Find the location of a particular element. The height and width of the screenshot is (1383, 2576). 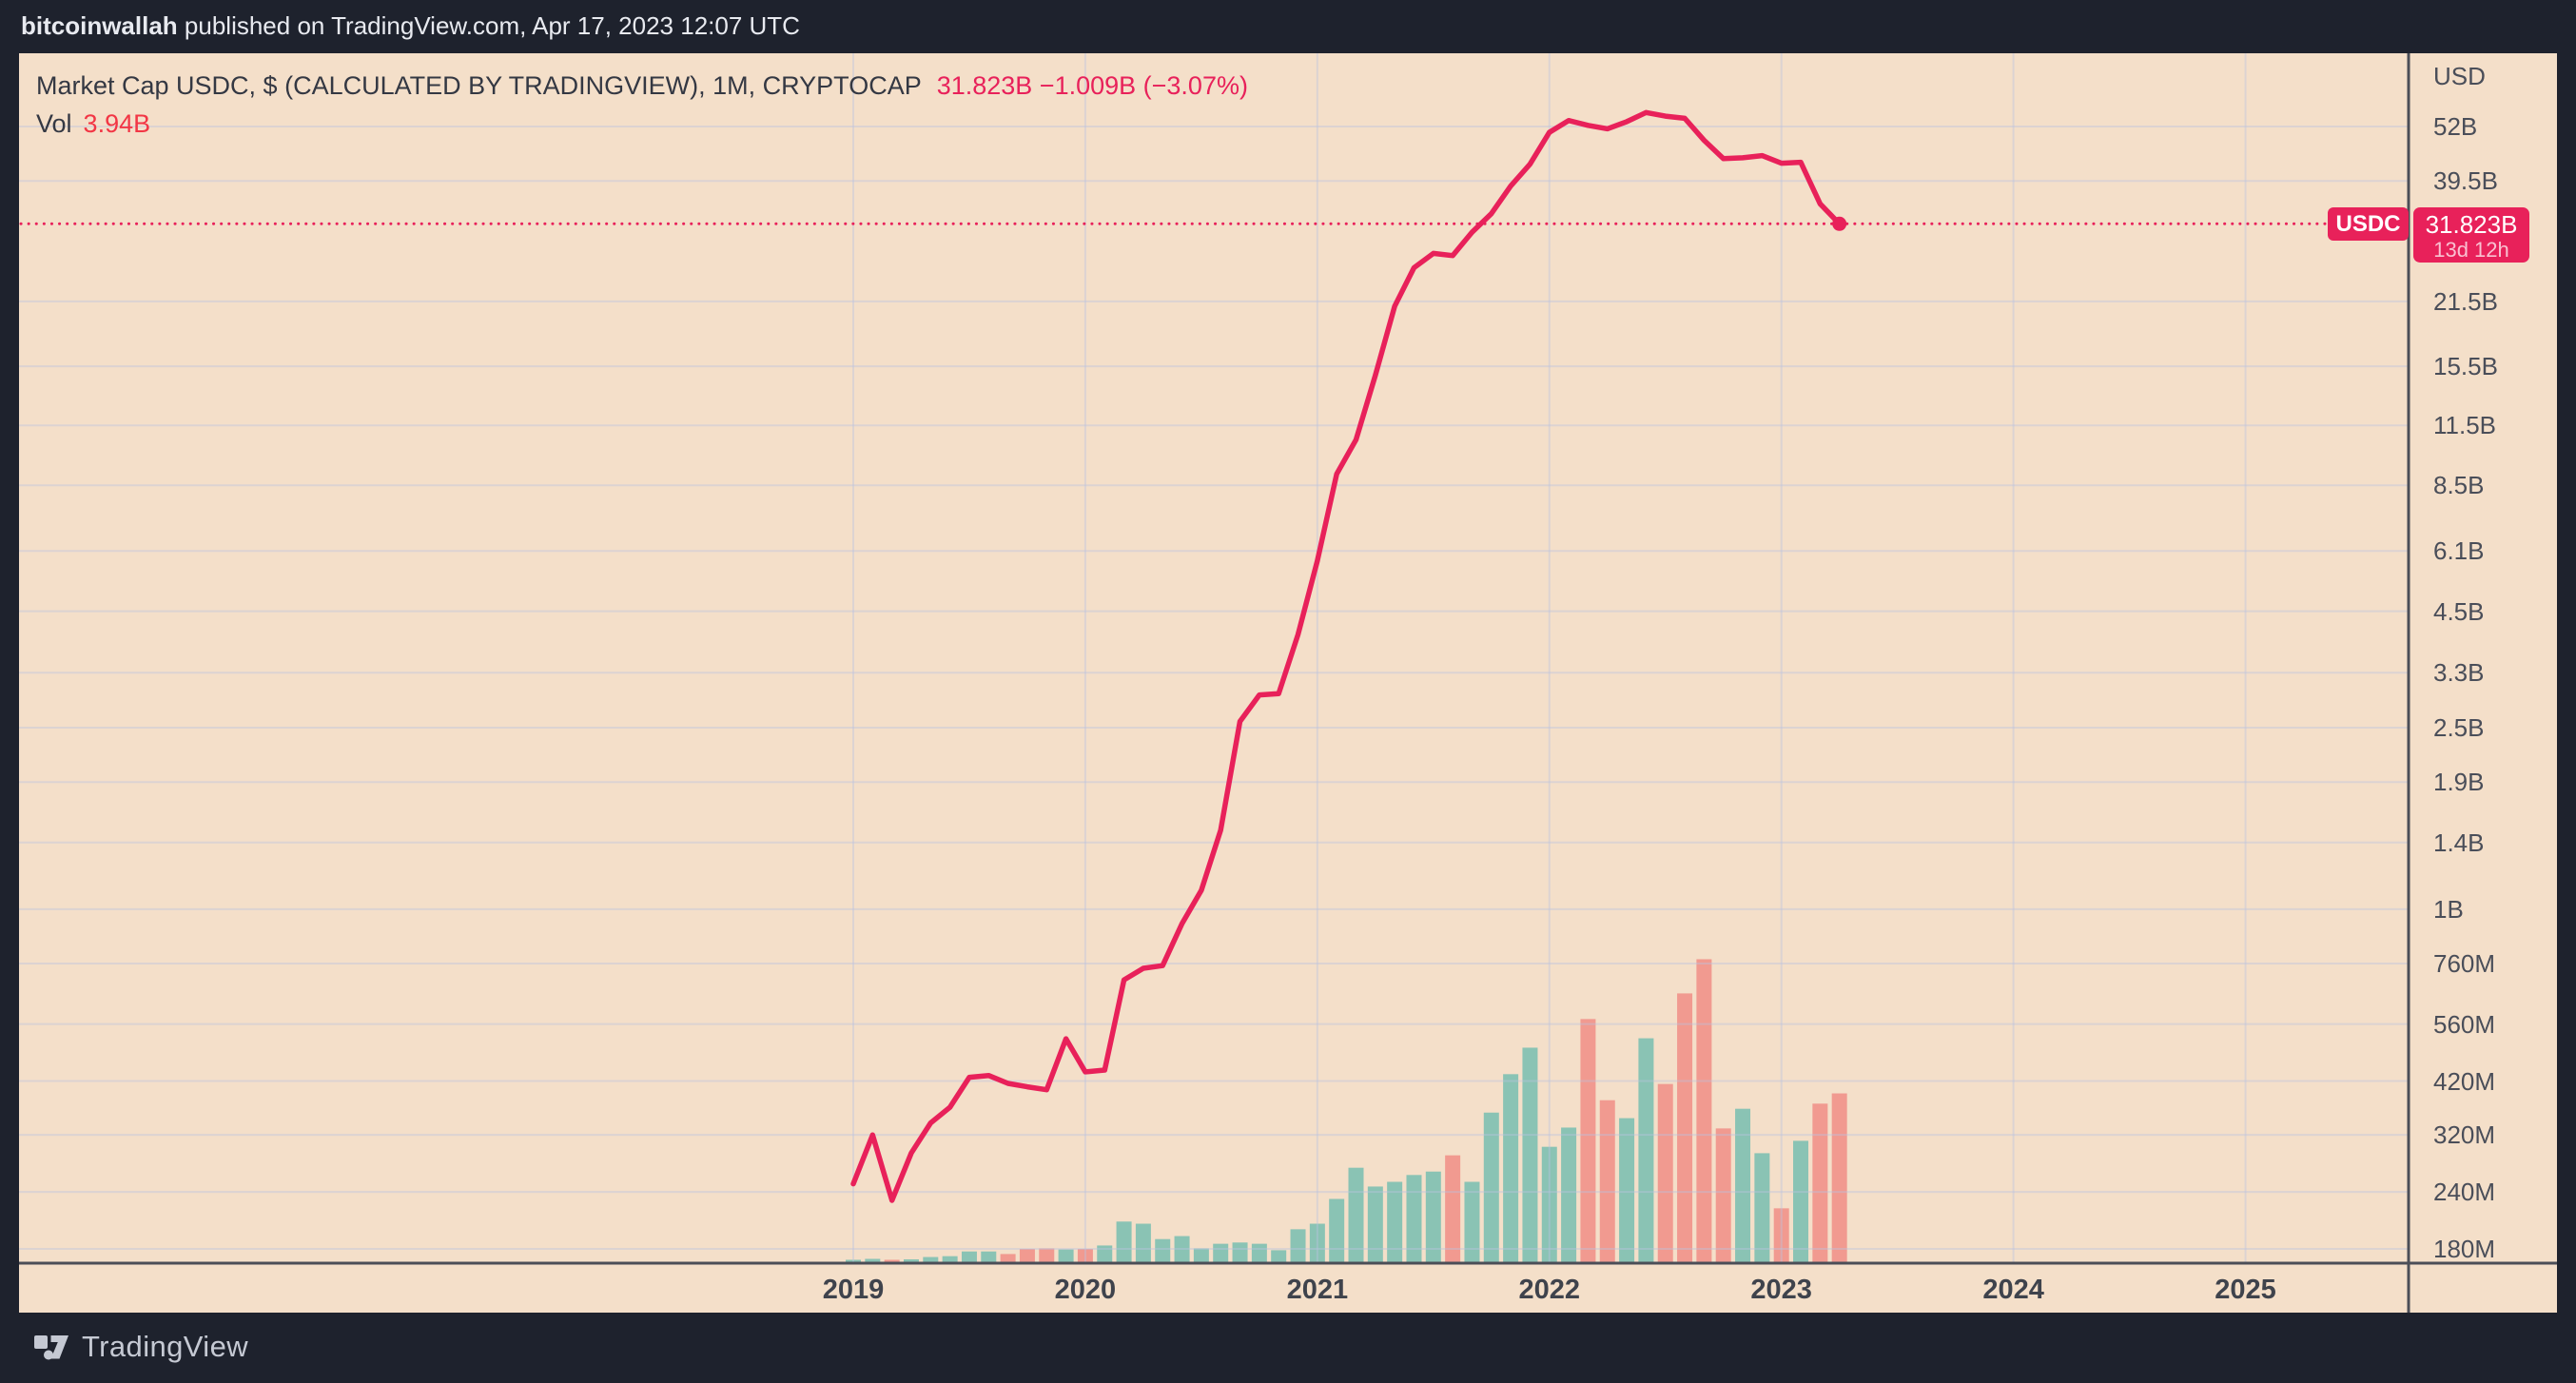

price-axis-unit: USD is located at coordinates (2459, 76).